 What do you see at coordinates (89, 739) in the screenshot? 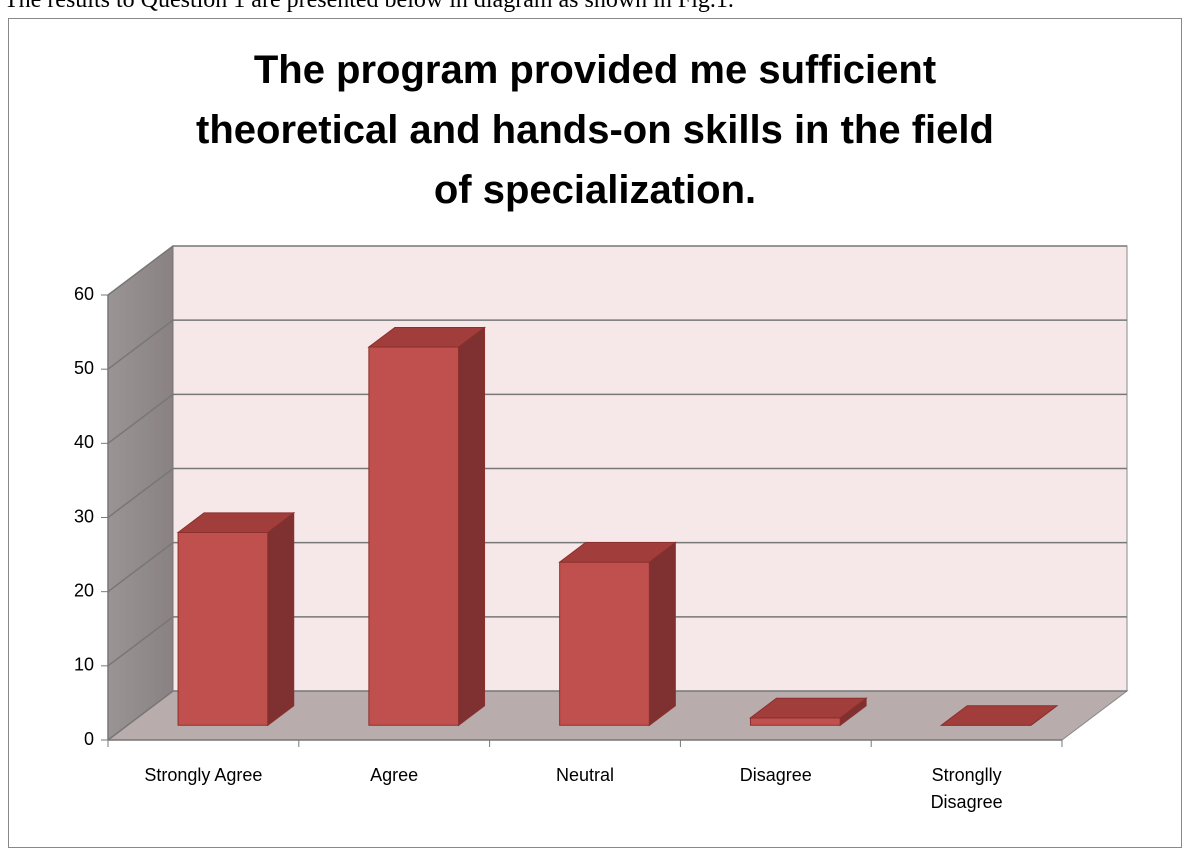
I see `y-tick-label: 0` at bounding box center [89, 739].